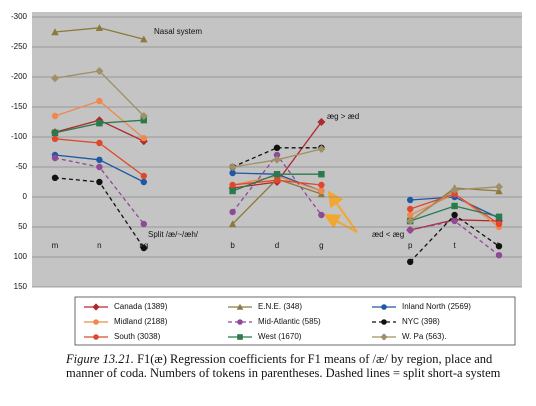 The image size is (536, 406). I want to click on x-tick-label: m, so click(55, 245).